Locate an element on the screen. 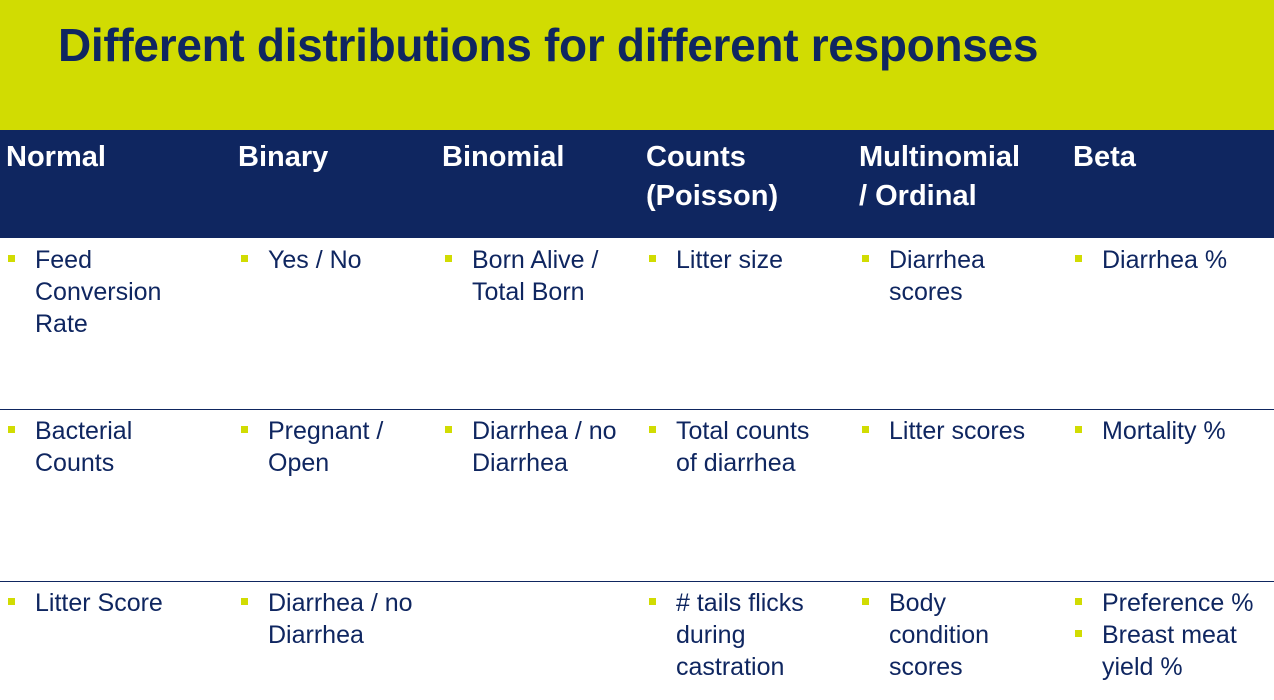 This screenshot has height=700, width=1274. column-header: Normal is located at coordinates (56, 157).